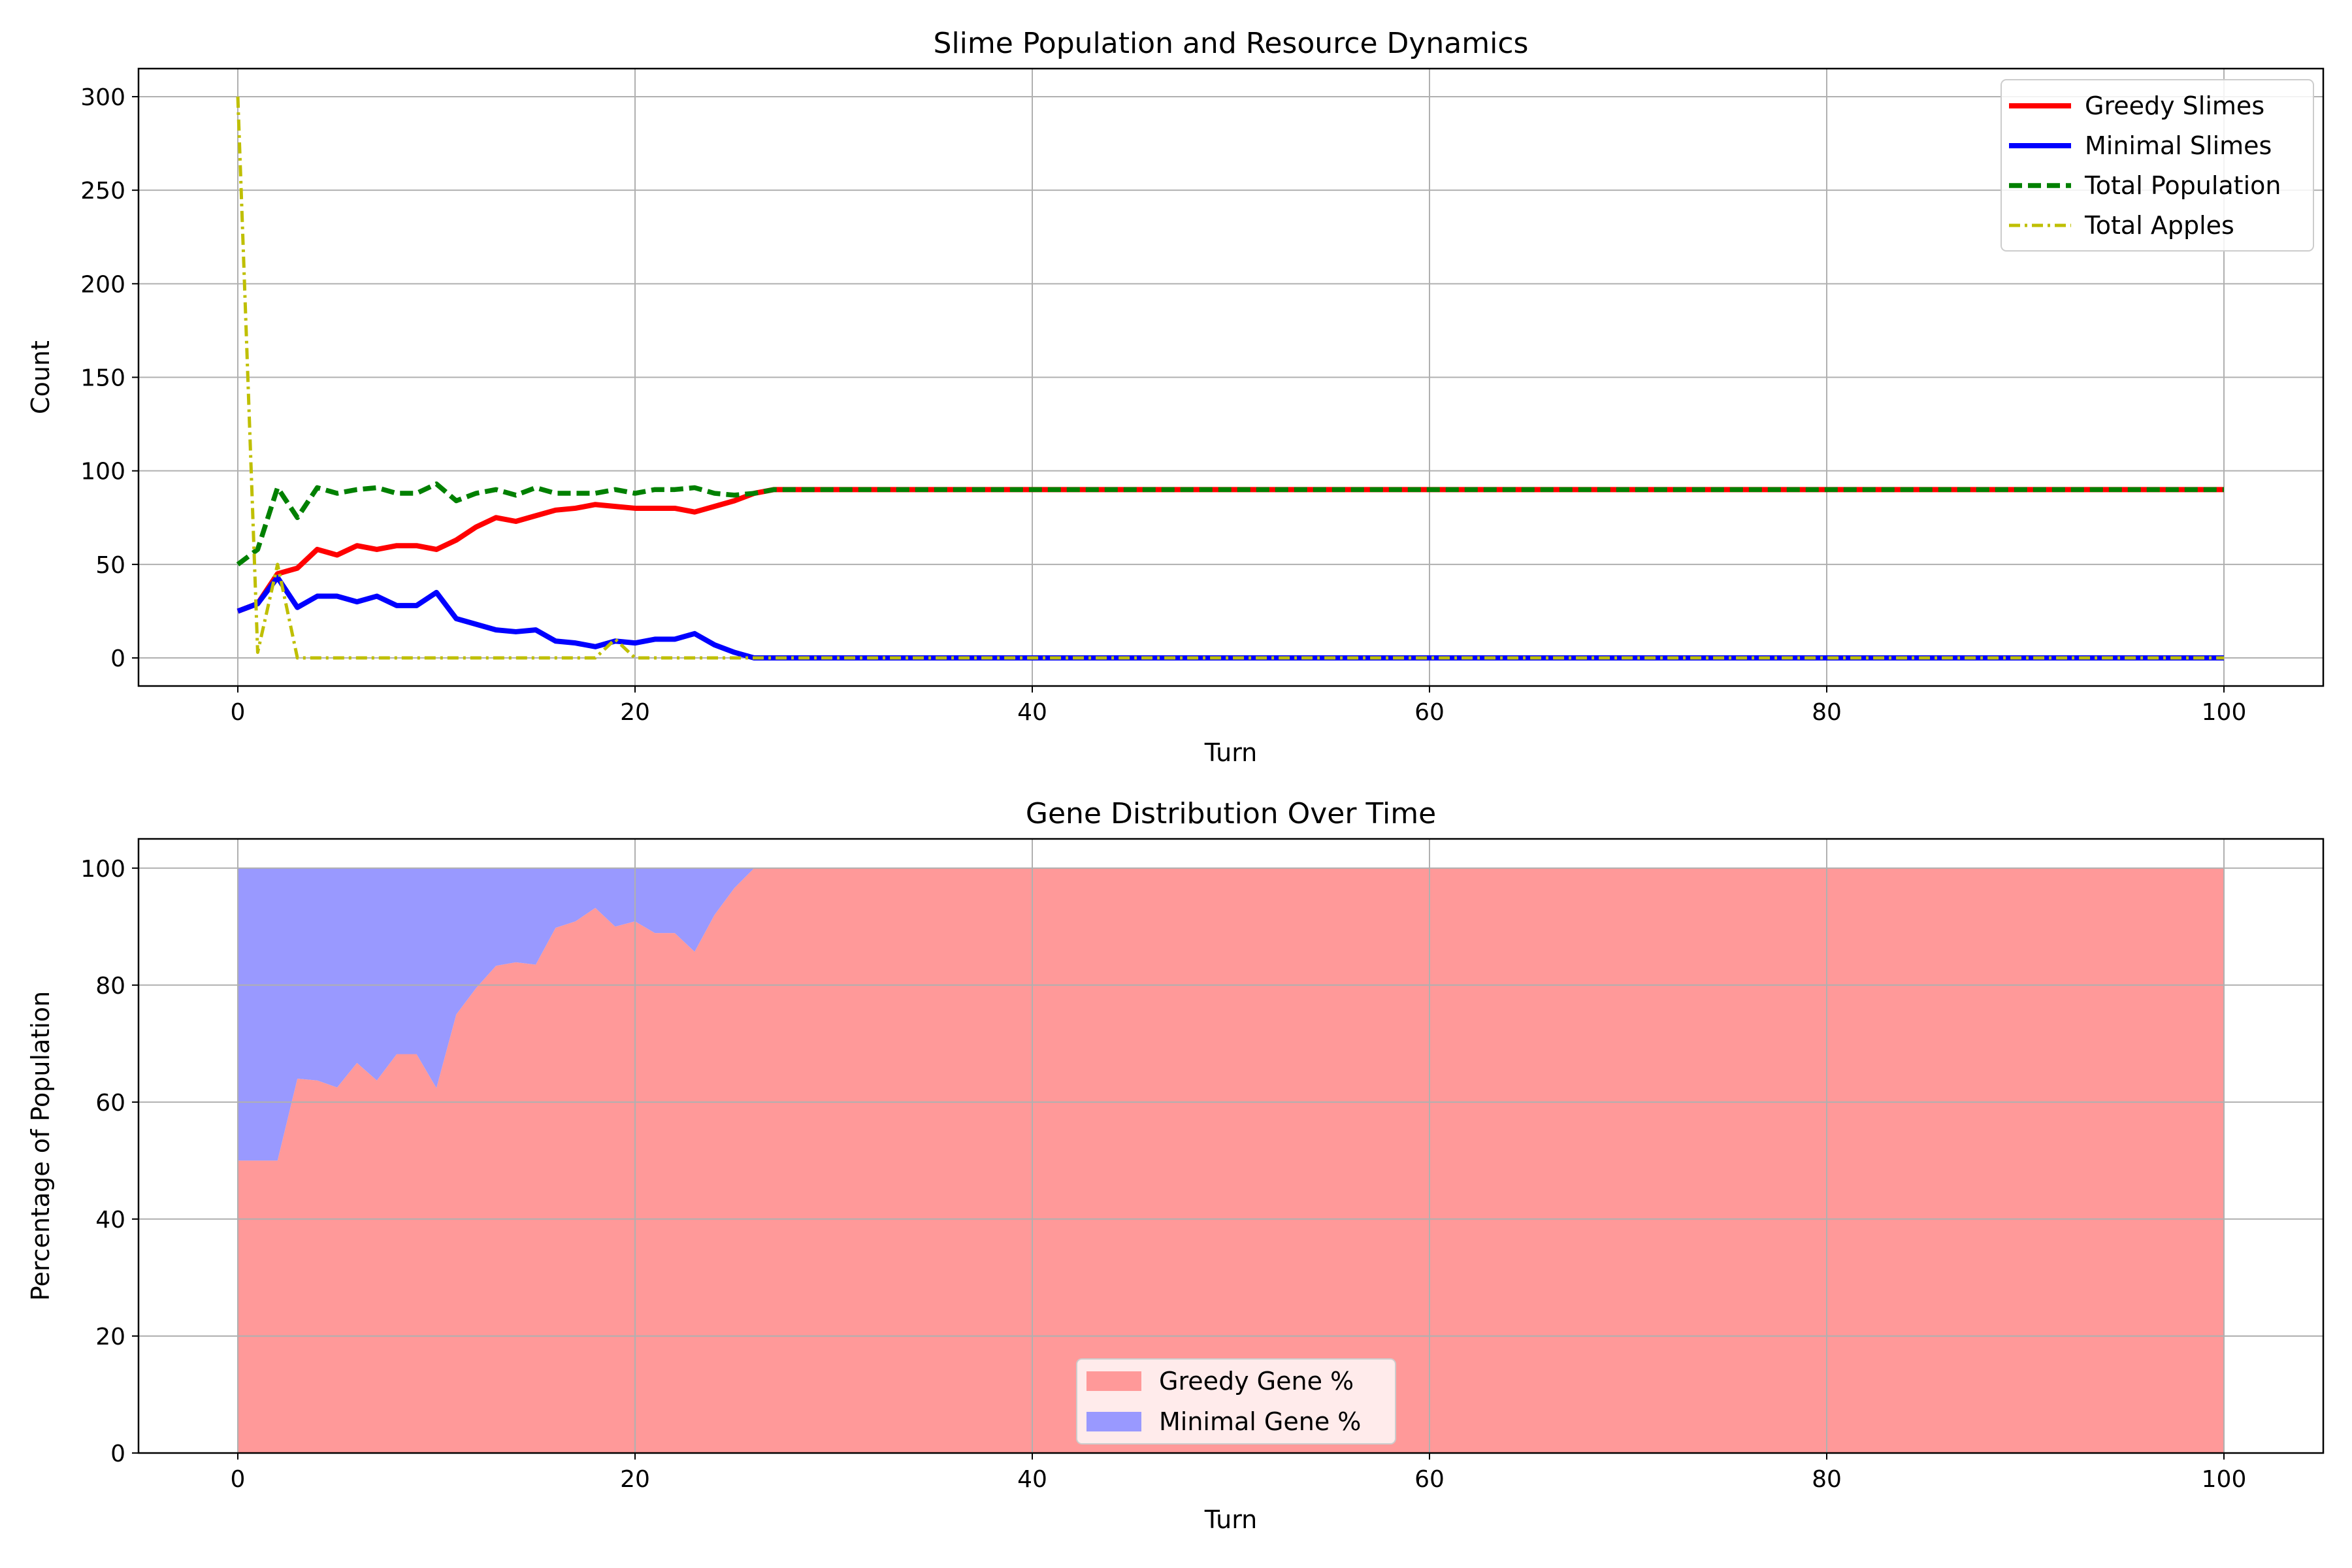 Image resolution: width=2352 pixels, height=1568 pixels. I want to click on legend-label: Total Apples, so click(2159, 225).